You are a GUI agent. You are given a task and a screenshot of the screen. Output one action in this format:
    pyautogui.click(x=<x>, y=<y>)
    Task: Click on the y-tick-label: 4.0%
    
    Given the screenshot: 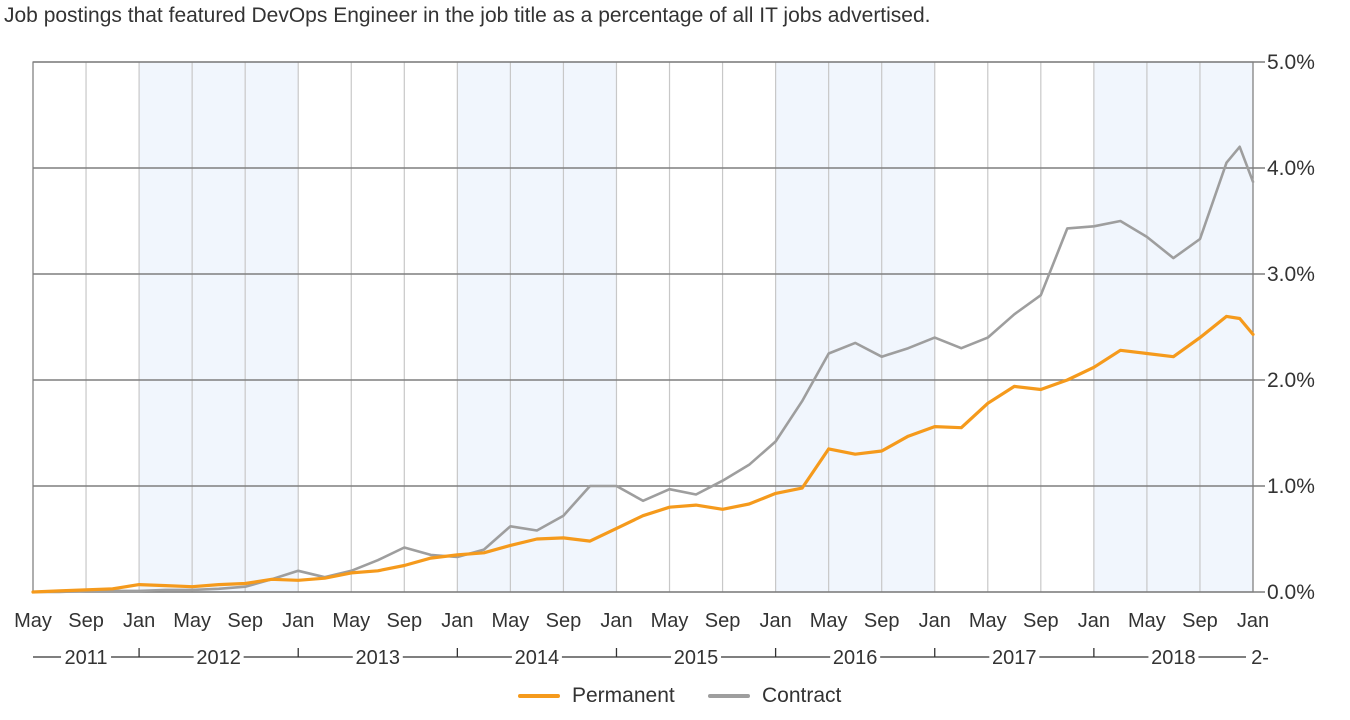 What is the action you would take?
    pyautogui.click(x=1291, y=168)
    